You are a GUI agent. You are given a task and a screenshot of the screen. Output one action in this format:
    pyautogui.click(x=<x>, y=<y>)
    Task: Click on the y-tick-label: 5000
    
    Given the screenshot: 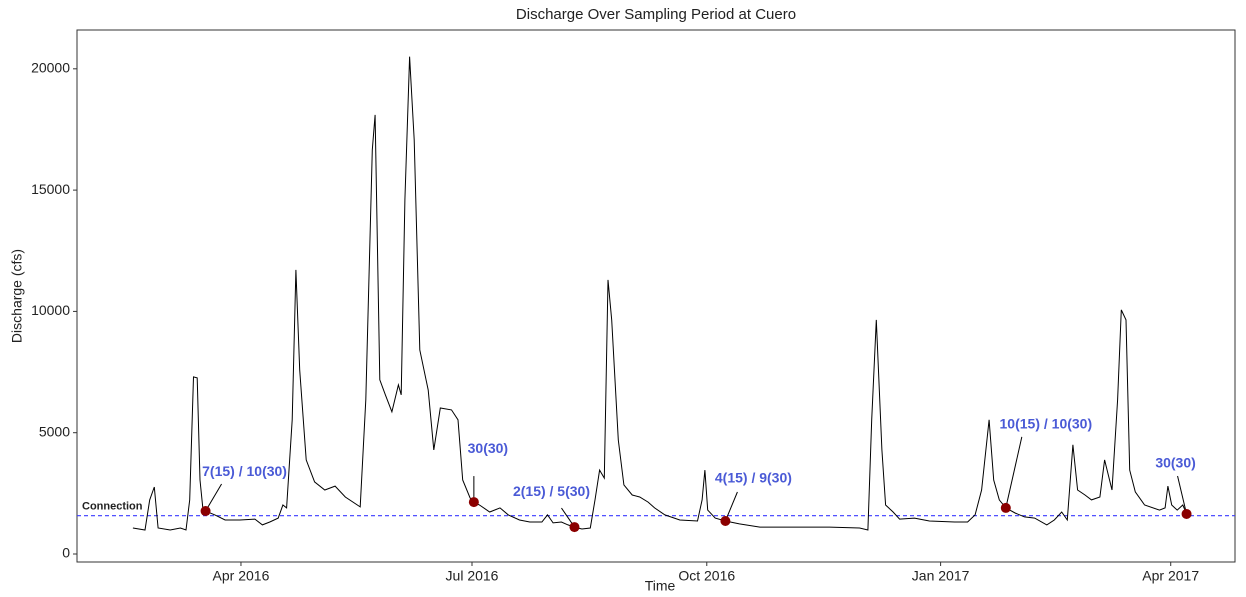 What is the action you would take?
    pyautogui.click(x=54, y=431)
    